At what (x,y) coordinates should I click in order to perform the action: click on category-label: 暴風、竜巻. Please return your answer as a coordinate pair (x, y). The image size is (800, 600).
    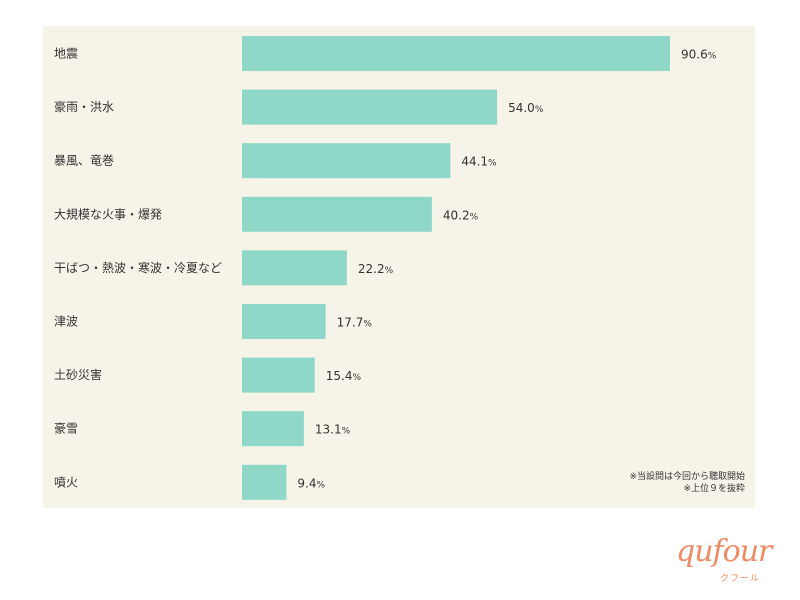
    Looking at the image, I should click on (84, 161).